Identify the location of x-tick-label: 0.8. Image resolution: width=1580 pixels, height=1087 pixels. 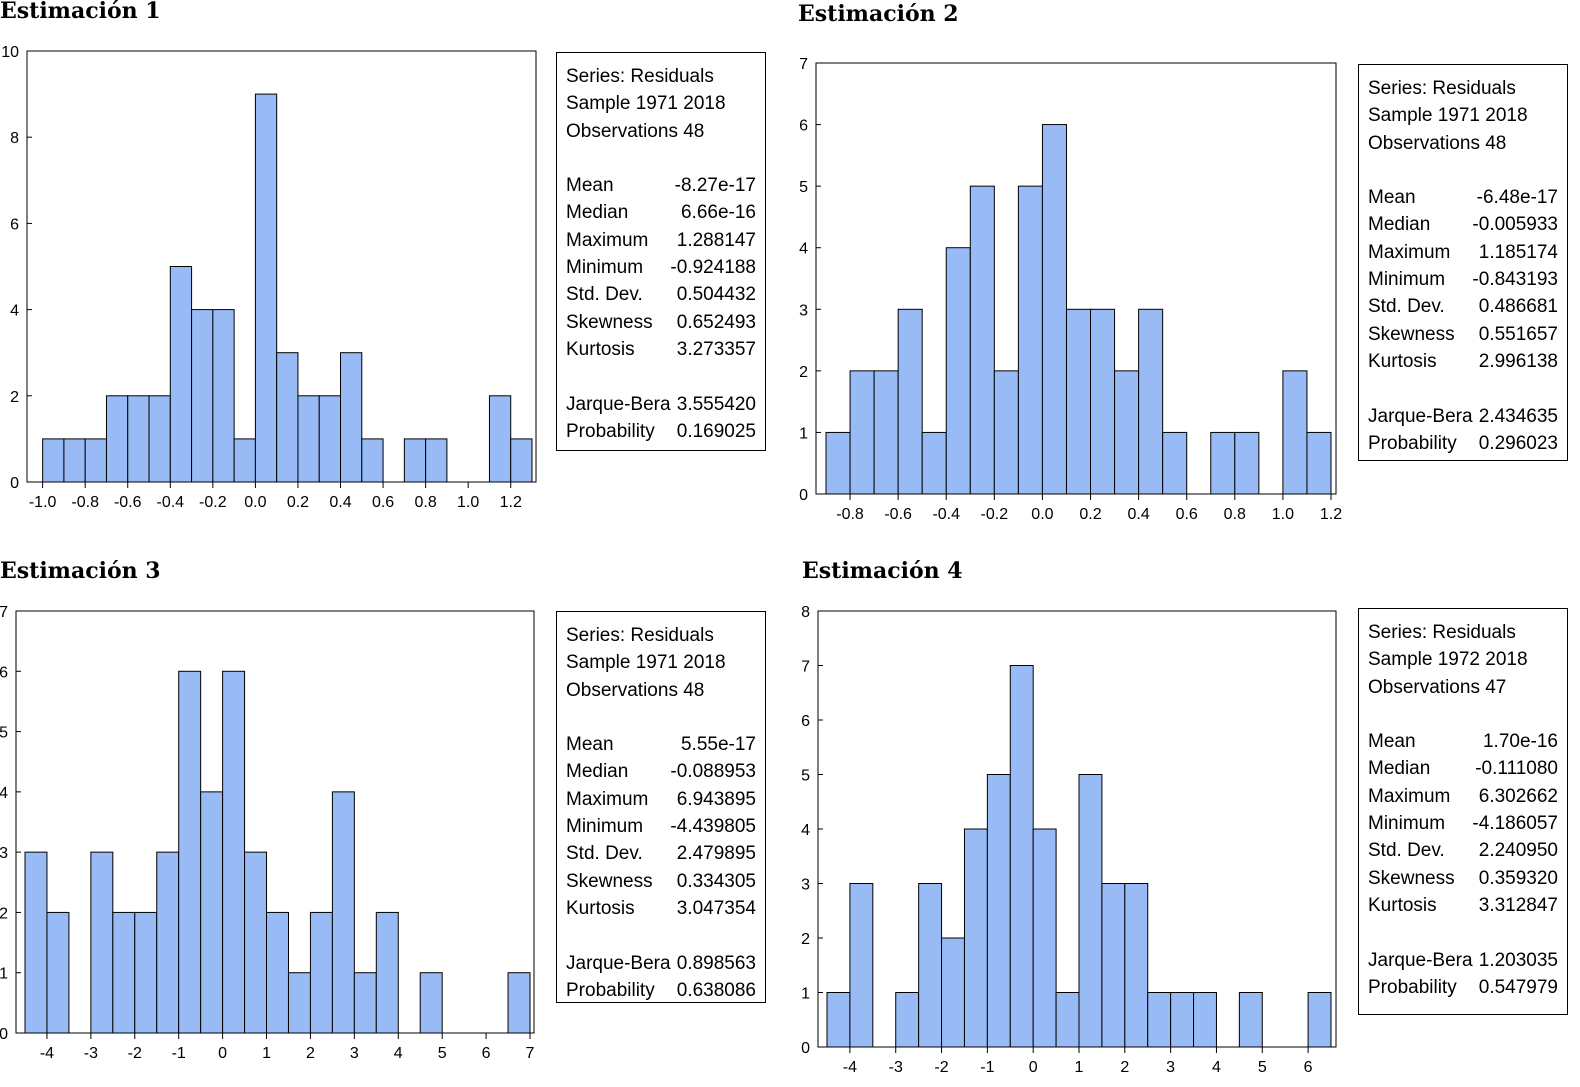
(425, 502).